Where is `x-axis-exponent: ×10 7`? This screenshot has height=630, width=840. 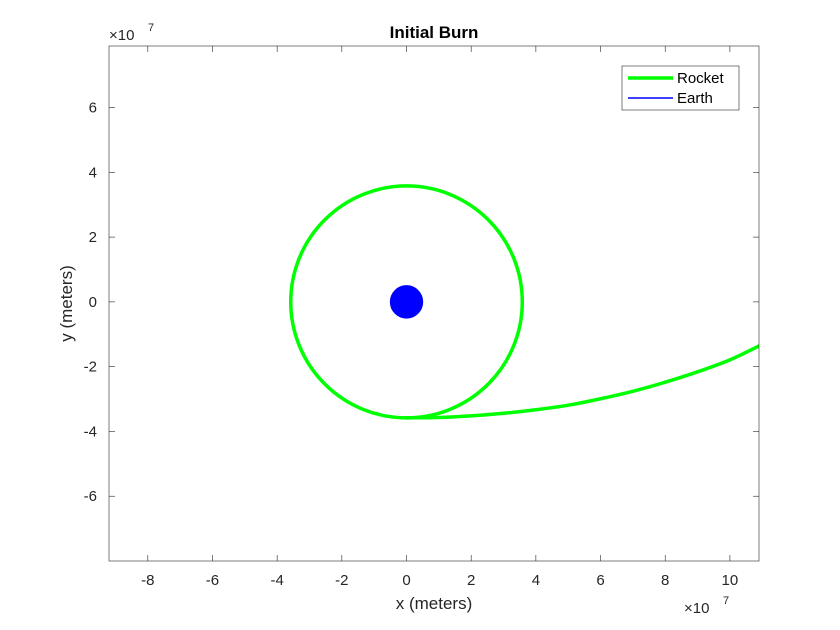
x-axis-exponent: ×10 7 is located at coordinates (706, 606).